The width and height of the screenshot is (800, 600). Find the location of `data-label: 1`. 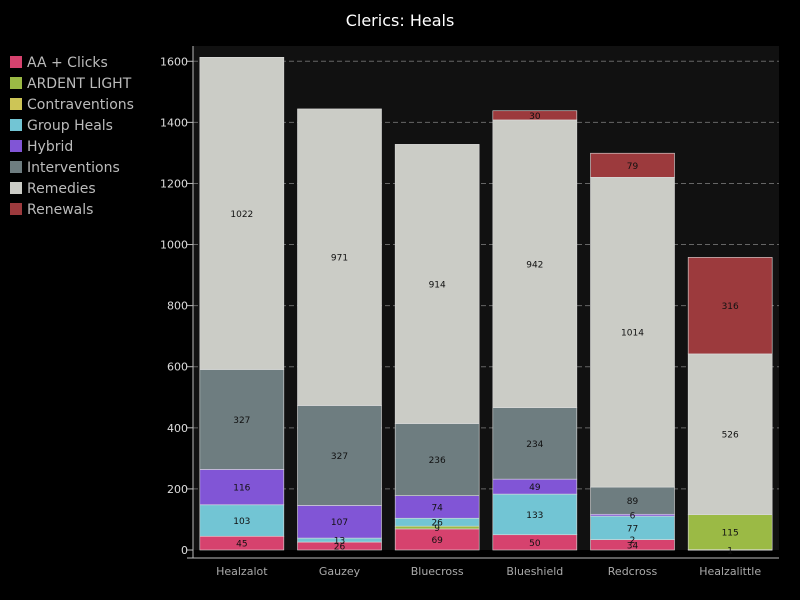

data-label: 1 is located at coordinates (730, 551).